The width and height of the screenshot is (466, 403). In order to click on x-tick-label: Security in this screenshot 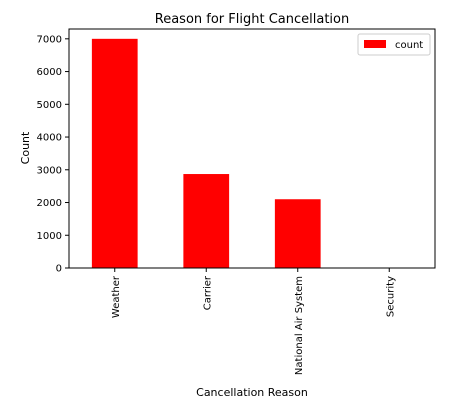, I will do `click(390, 296)`.